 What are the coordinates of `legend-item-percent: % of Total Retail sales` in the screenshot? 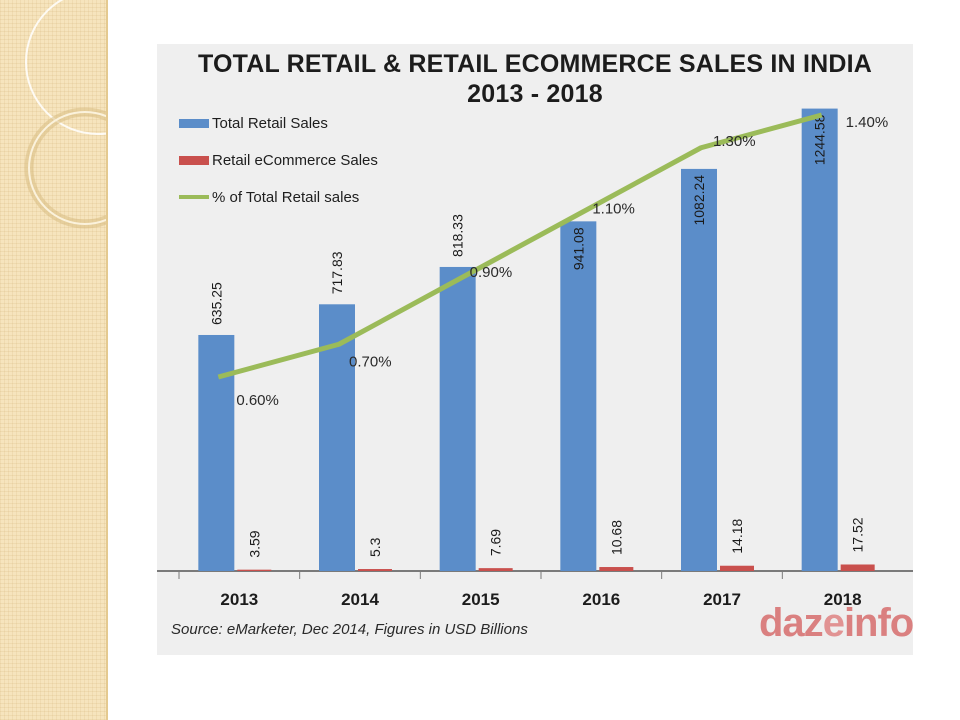 It's located at (269, 197).